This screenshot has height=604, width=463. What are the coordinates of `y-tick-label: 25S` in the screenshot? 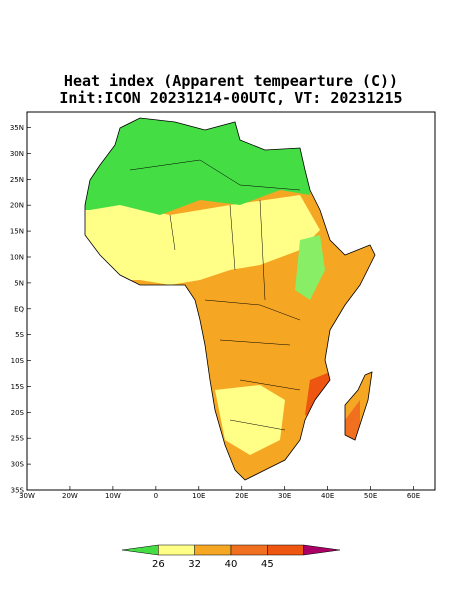 It's located at (18, 439).